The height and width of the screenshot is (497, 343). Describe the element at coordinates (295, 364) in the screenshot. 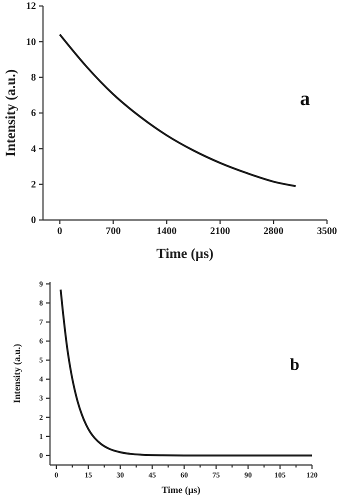

I see `annotation: b` at that location.